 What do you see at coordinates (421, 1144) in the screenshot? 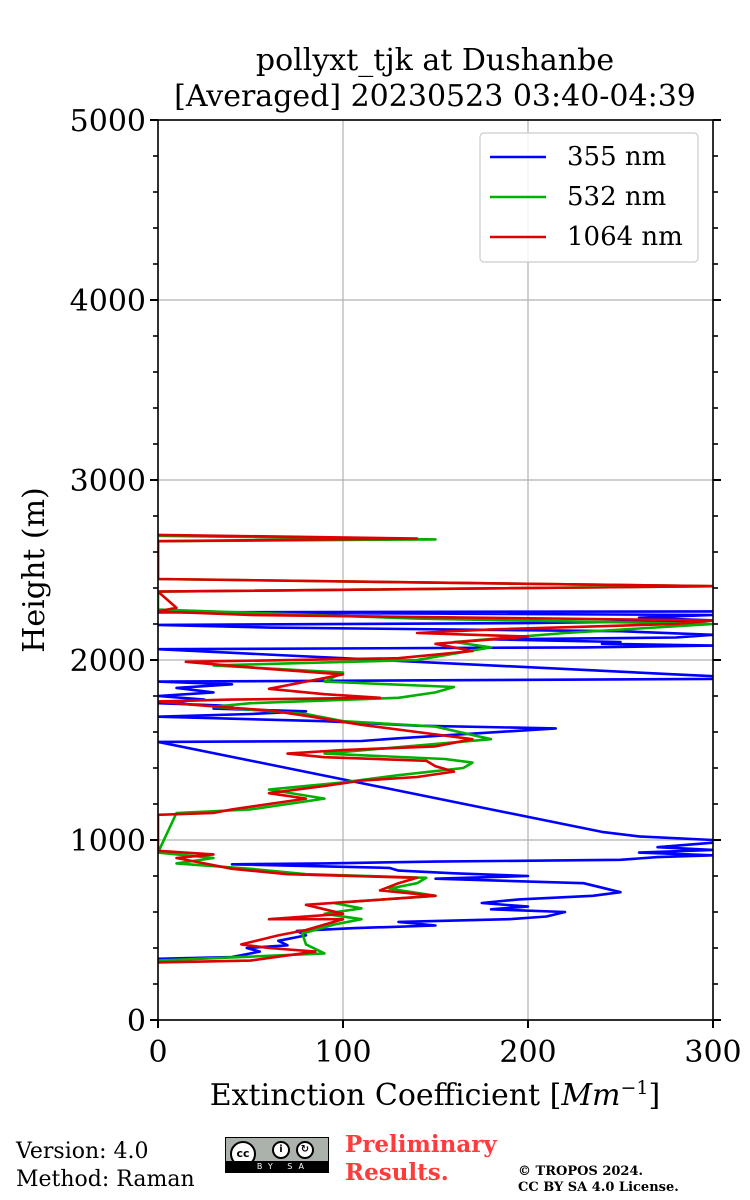
I see `preliminary-line1: Preliminary` at bounding box center [421, 1144].